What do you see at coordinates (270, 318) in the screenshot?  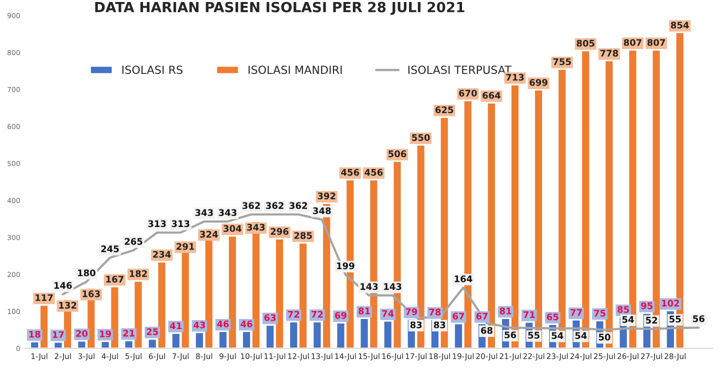 I see `data-label: 63` at bounding box center [270, 318].